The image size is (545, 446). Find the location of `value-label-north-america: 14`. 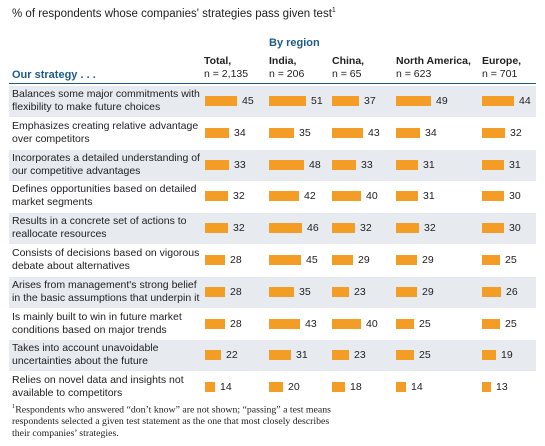

value-label-north-america: 14 is located at coordinates (417, 387).